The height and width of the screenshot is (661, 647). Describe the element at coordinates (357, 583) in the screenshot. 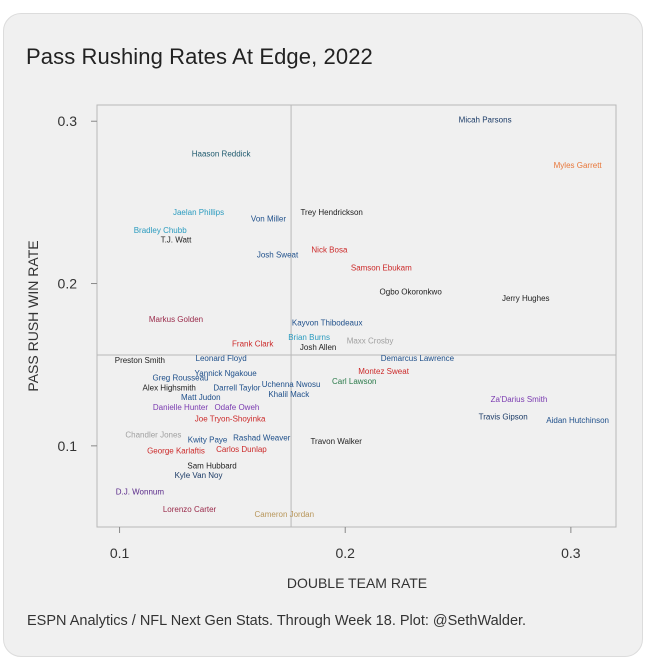

I see `x-axis-title: DOUBLE TEAM RATE` at that location.